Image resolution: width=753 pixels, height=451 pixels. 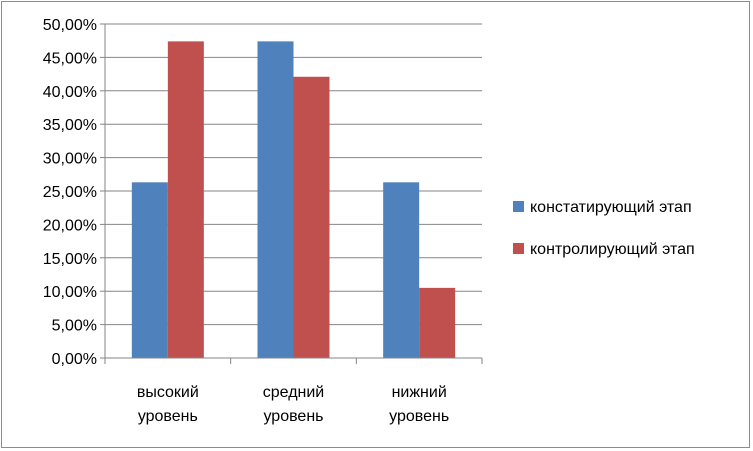 What do you see at coordinates (70, 92) in the screenshot?
I see `y-tick-label: 40,00%` at bounding box center [70, 92].